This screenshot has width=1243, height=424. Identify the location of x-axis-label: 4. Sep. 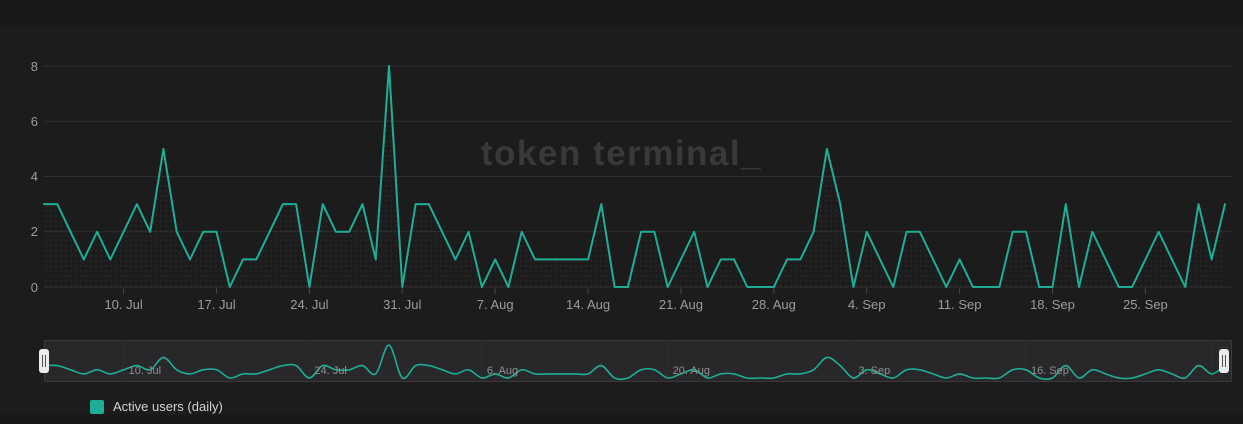
(866, 304).